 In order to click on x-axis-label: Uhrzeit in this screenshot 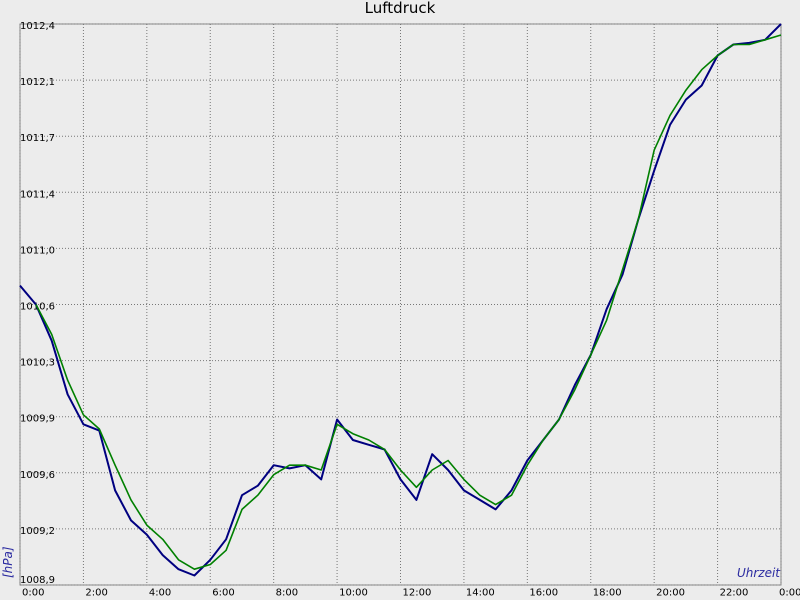, I will do `click(759, 573)`.